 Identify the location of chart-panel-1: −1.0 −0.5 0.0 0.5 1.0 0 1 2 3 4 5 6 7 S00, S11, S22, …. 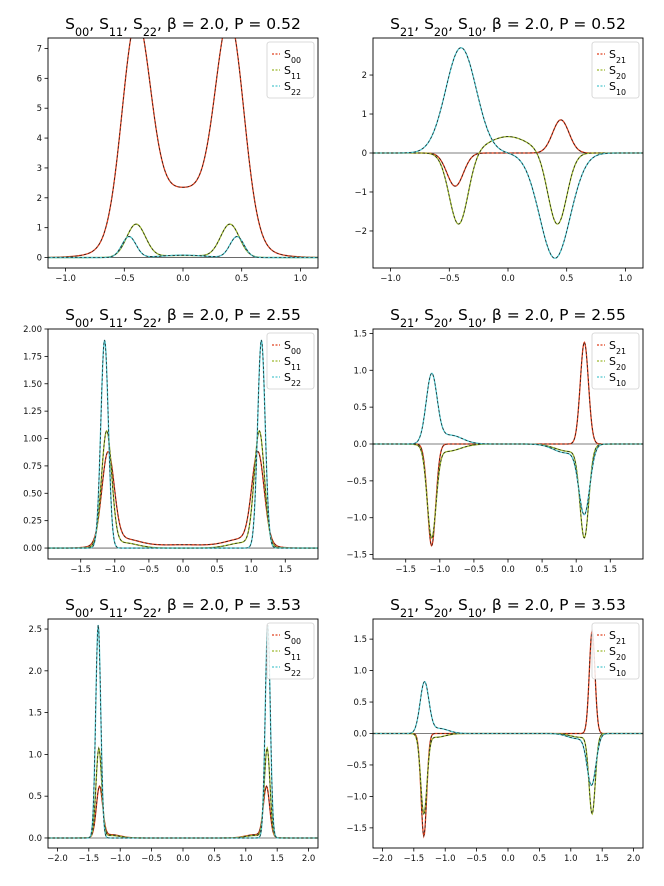
(178, 149).